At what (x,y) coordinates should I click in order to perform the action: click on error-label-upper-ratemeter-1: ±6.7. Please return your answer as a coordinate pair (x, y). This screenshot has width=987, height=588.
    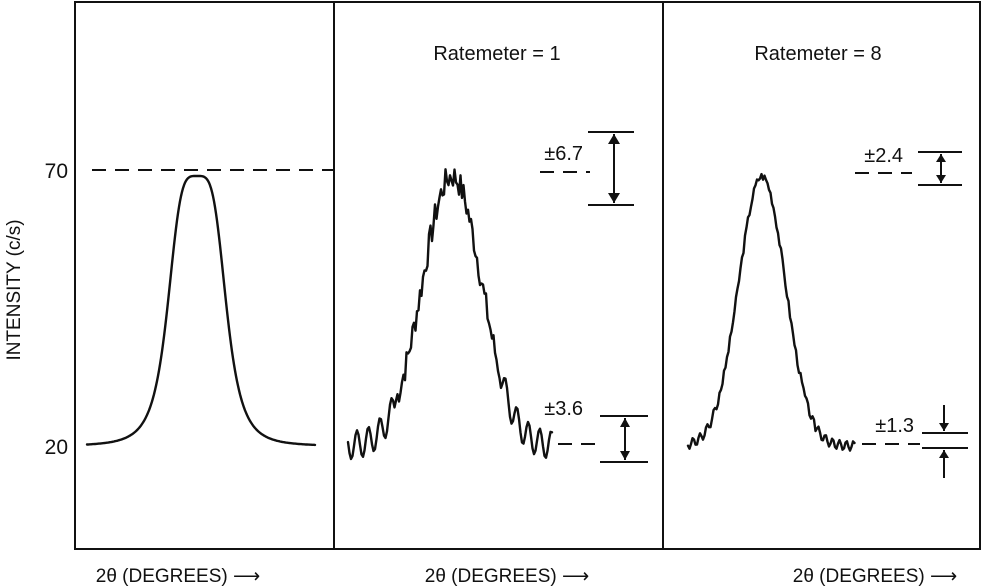
    Looking at the image, I should click on (563, 154).